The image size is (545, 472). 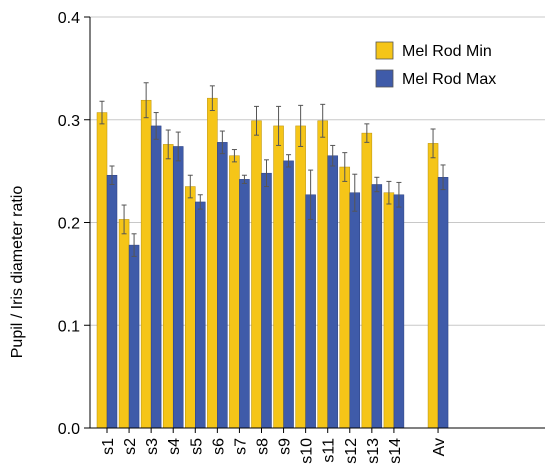 I want to click on legend: Mel Rod Min Mel Rod Max, so click(x=435, y=64).